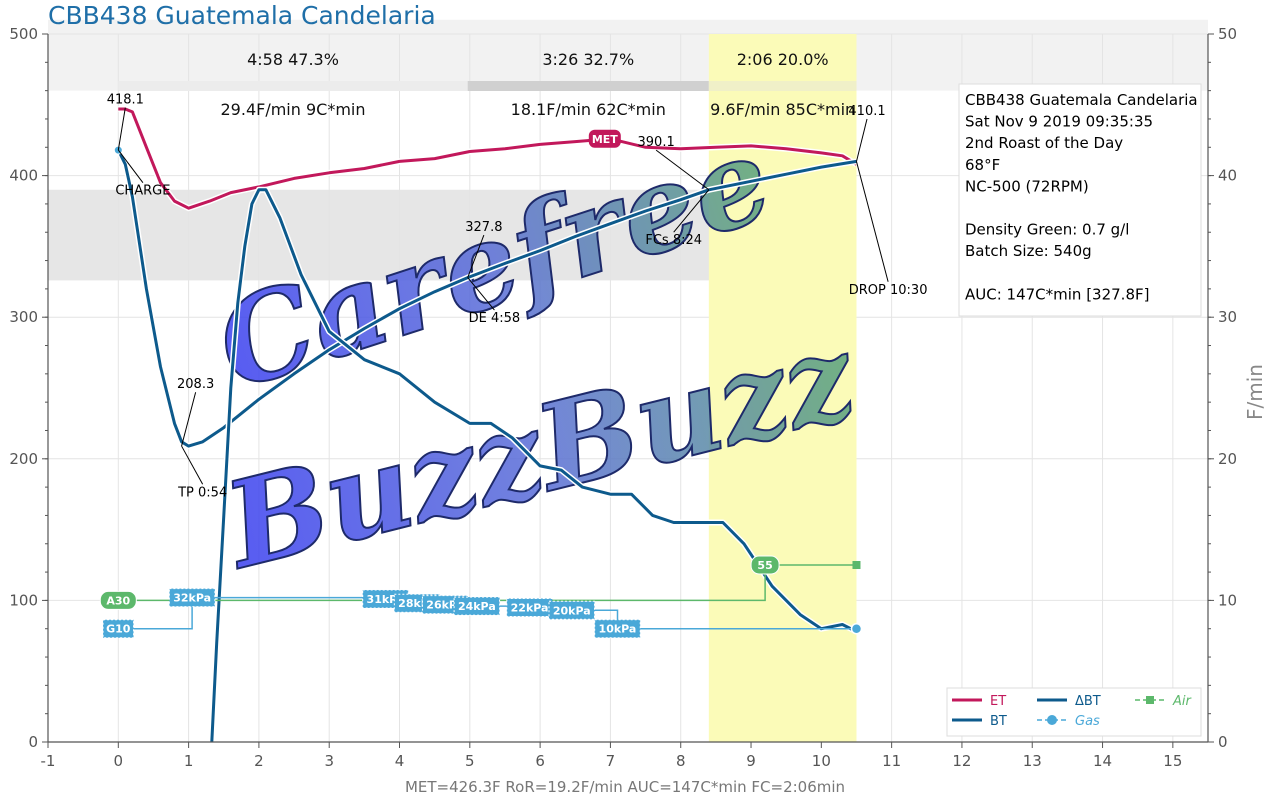 The height and width of the screenshot is (804, 1272). I want to click on charge-value: 418.1, so click(125, 100).